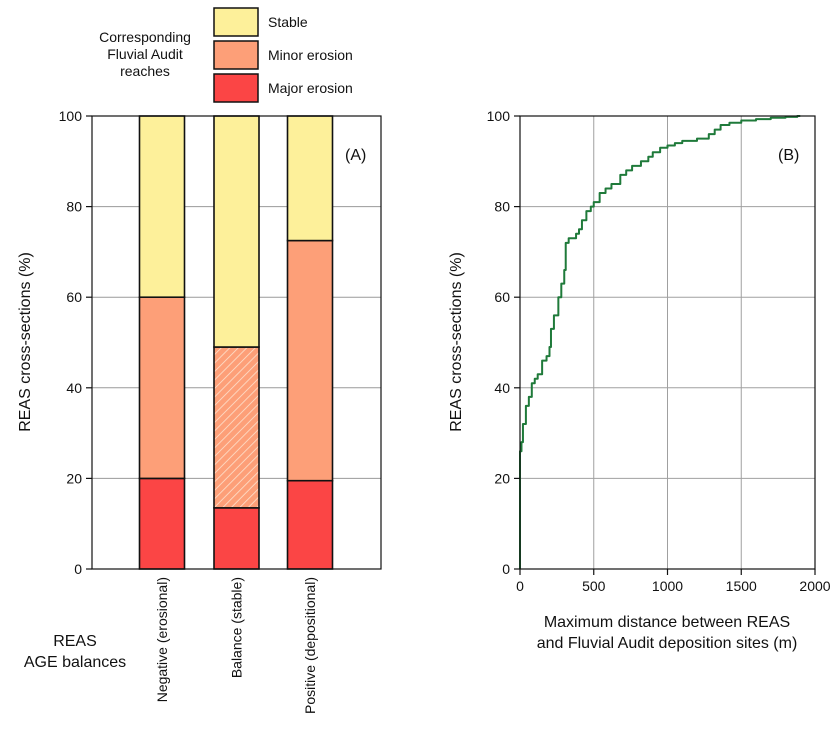 This screenshot has height=733, width=832. I want to click on panel-a-category-label: Positive (depositional), so click(310, 645).